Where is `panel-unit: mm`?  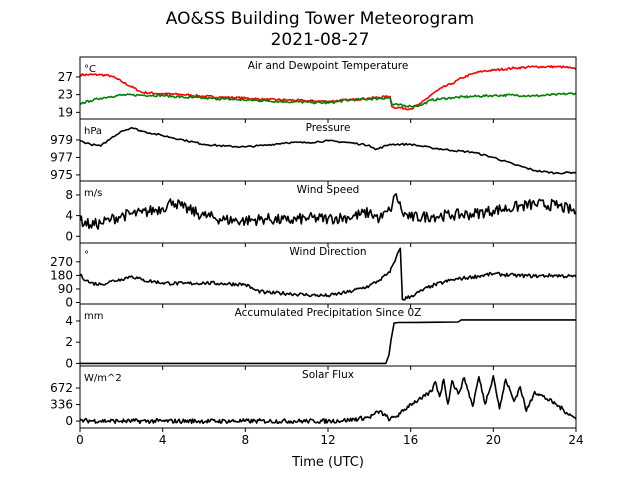
panel-unit: mm is located at coordinates (93, 316).